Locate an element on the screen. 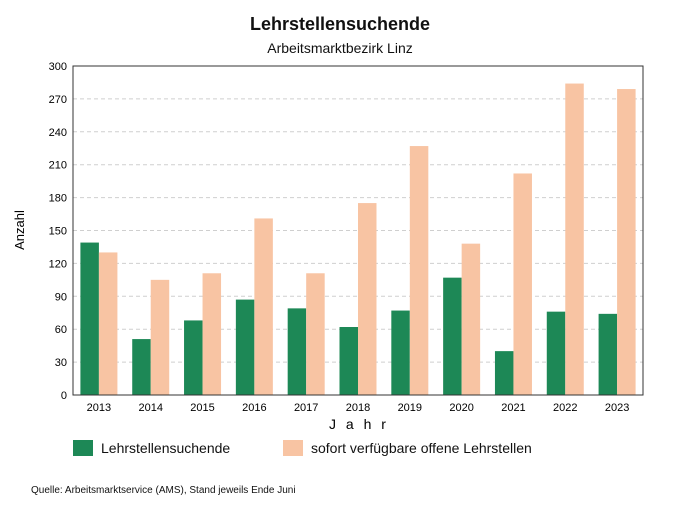 The image size is (680, 505). x-tick-label: 2021 is located at coordinates (513, 408).